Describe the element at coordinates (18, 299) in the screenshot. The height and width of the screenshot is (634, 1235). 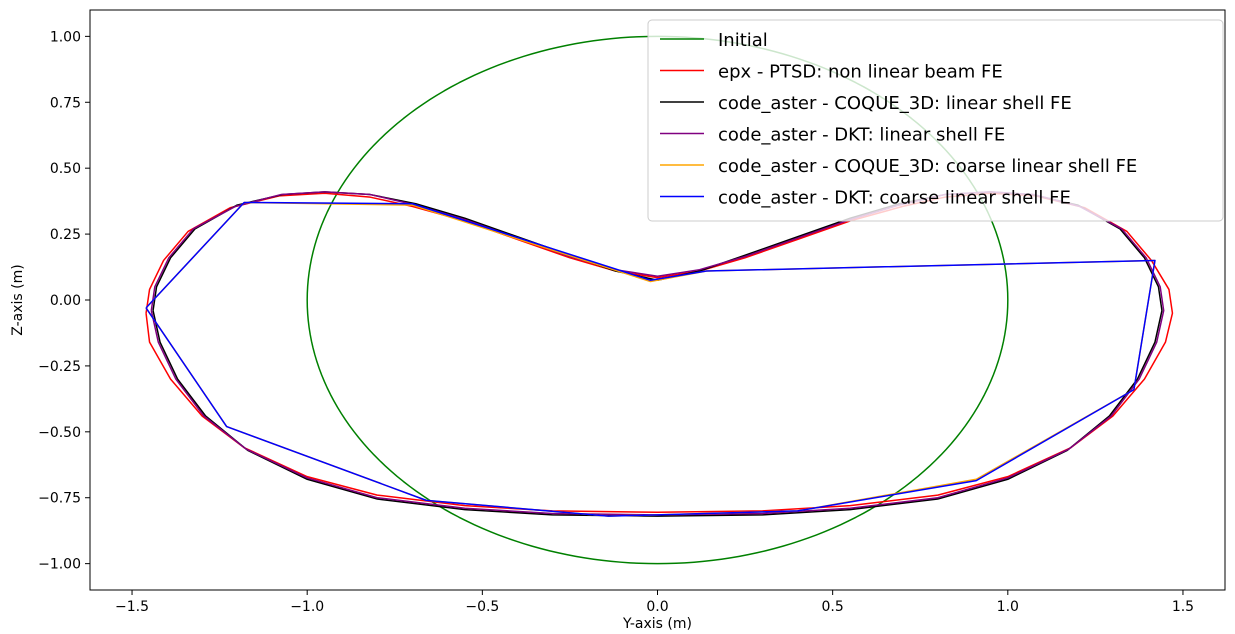
I see `y-axis-label: Z-axis (m)` at that location.